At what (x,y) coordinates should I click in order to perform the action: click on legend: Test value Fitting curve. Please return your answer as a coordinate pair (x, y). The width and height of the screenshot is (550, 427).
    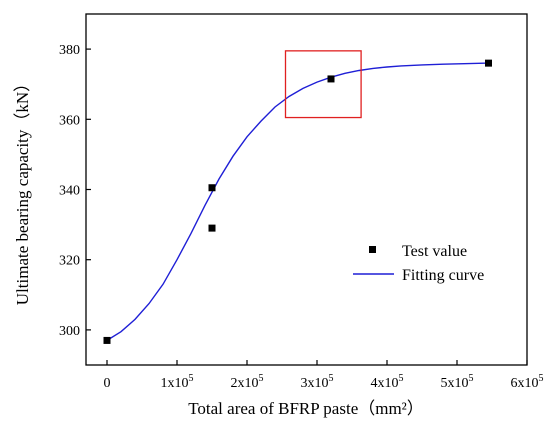
    Looking at the image, I should click on (418, 263).